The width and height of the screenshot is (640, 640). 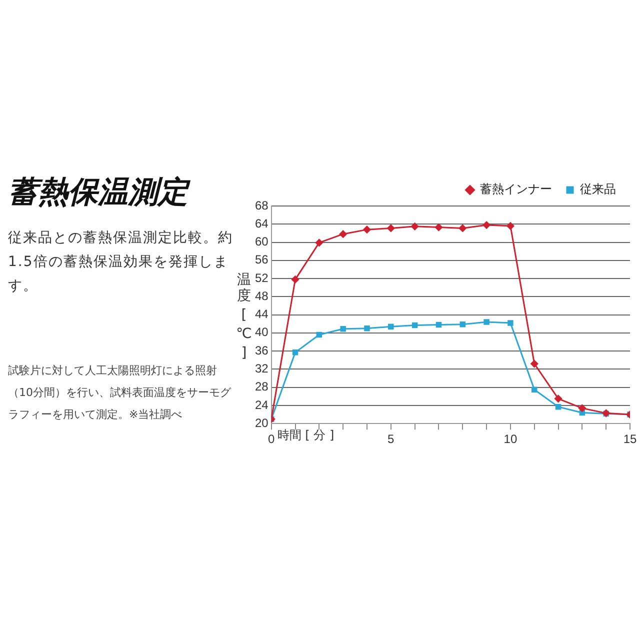 What do you see at coordinates (630, 439) in the screenshot?
I see `x-tick-label: 15` at bounding box center [630, 439].